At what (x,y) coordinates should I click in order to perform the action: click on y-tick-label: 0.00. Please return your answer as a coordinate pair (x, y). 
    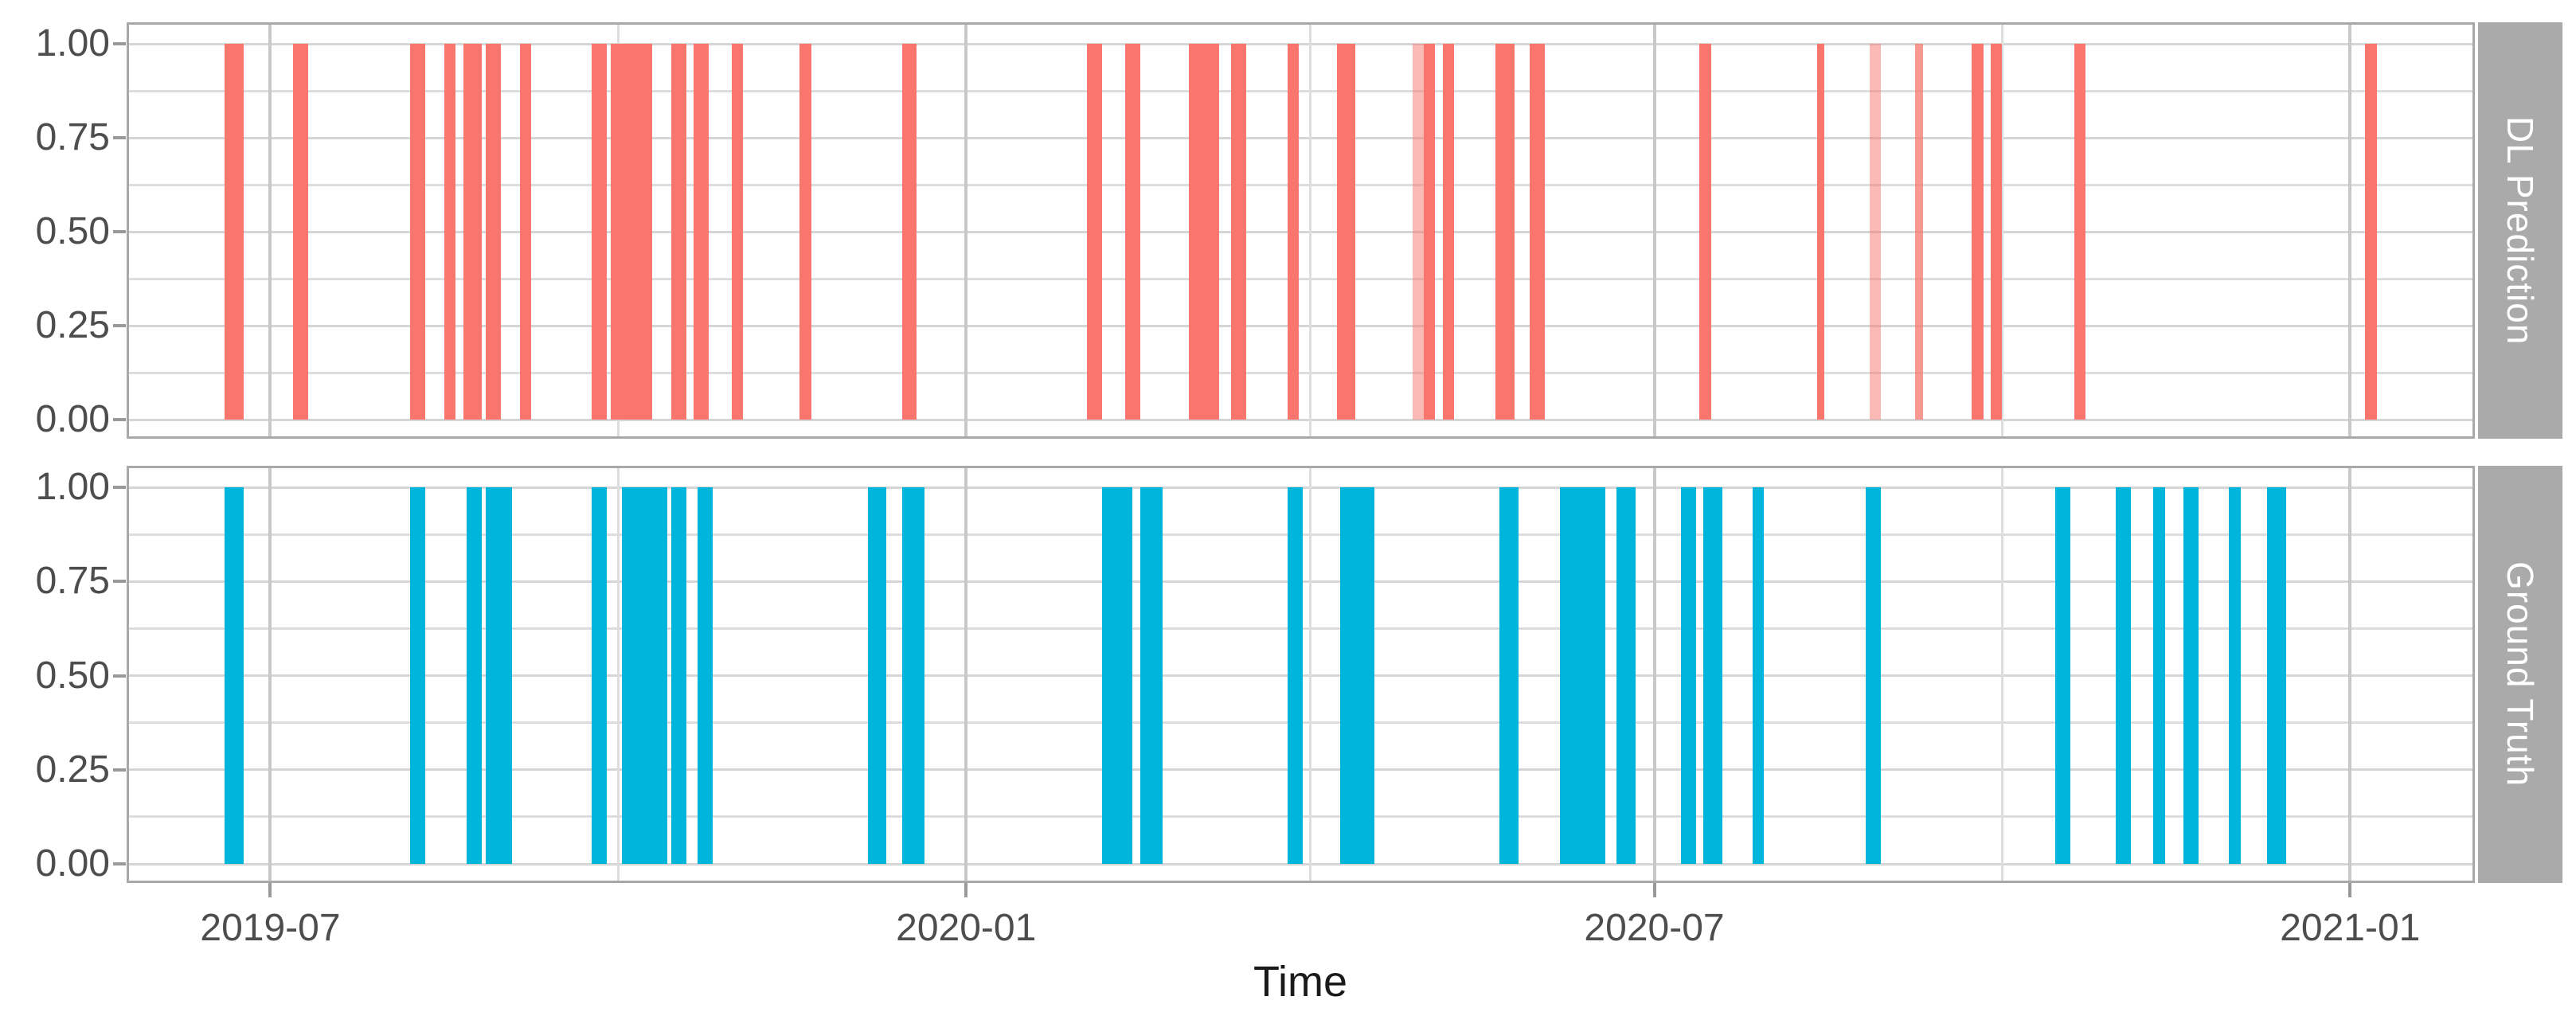
    Looking at the image, I should click on (72, 419).